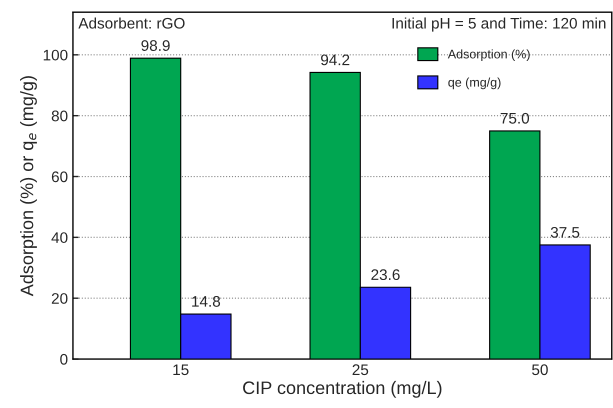 The width and height of the screenshot is (613, 408). What do you see at coordinates (131, 23) in the screenshot?
I see `annotation: Adsorbent: rGO` at bounding box center [131, 23].